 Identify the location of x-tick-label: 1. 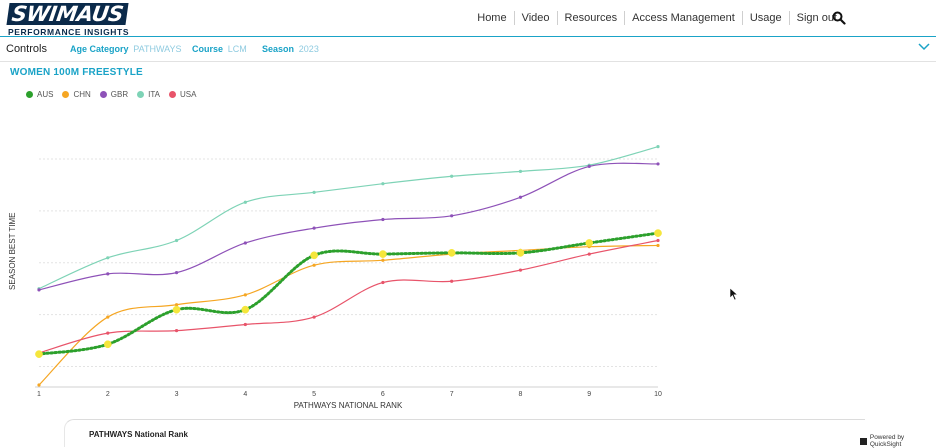
(39, 394).